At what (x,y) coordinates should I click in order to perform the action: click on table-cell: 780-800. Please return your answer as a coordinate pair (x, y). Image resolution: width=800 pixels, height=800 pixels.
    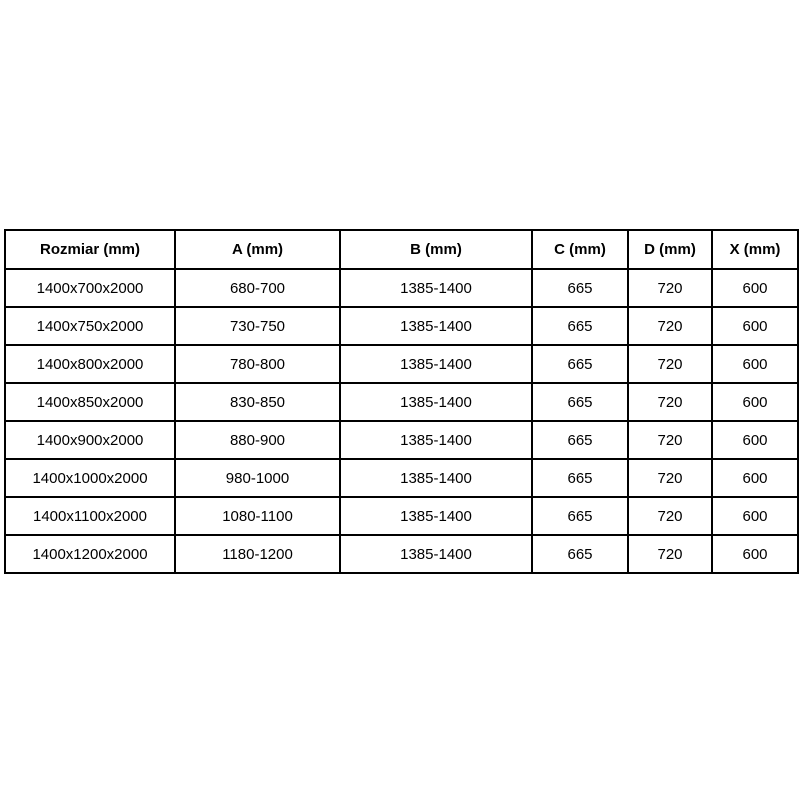
    Looking at the image, I should click on (257, 364).